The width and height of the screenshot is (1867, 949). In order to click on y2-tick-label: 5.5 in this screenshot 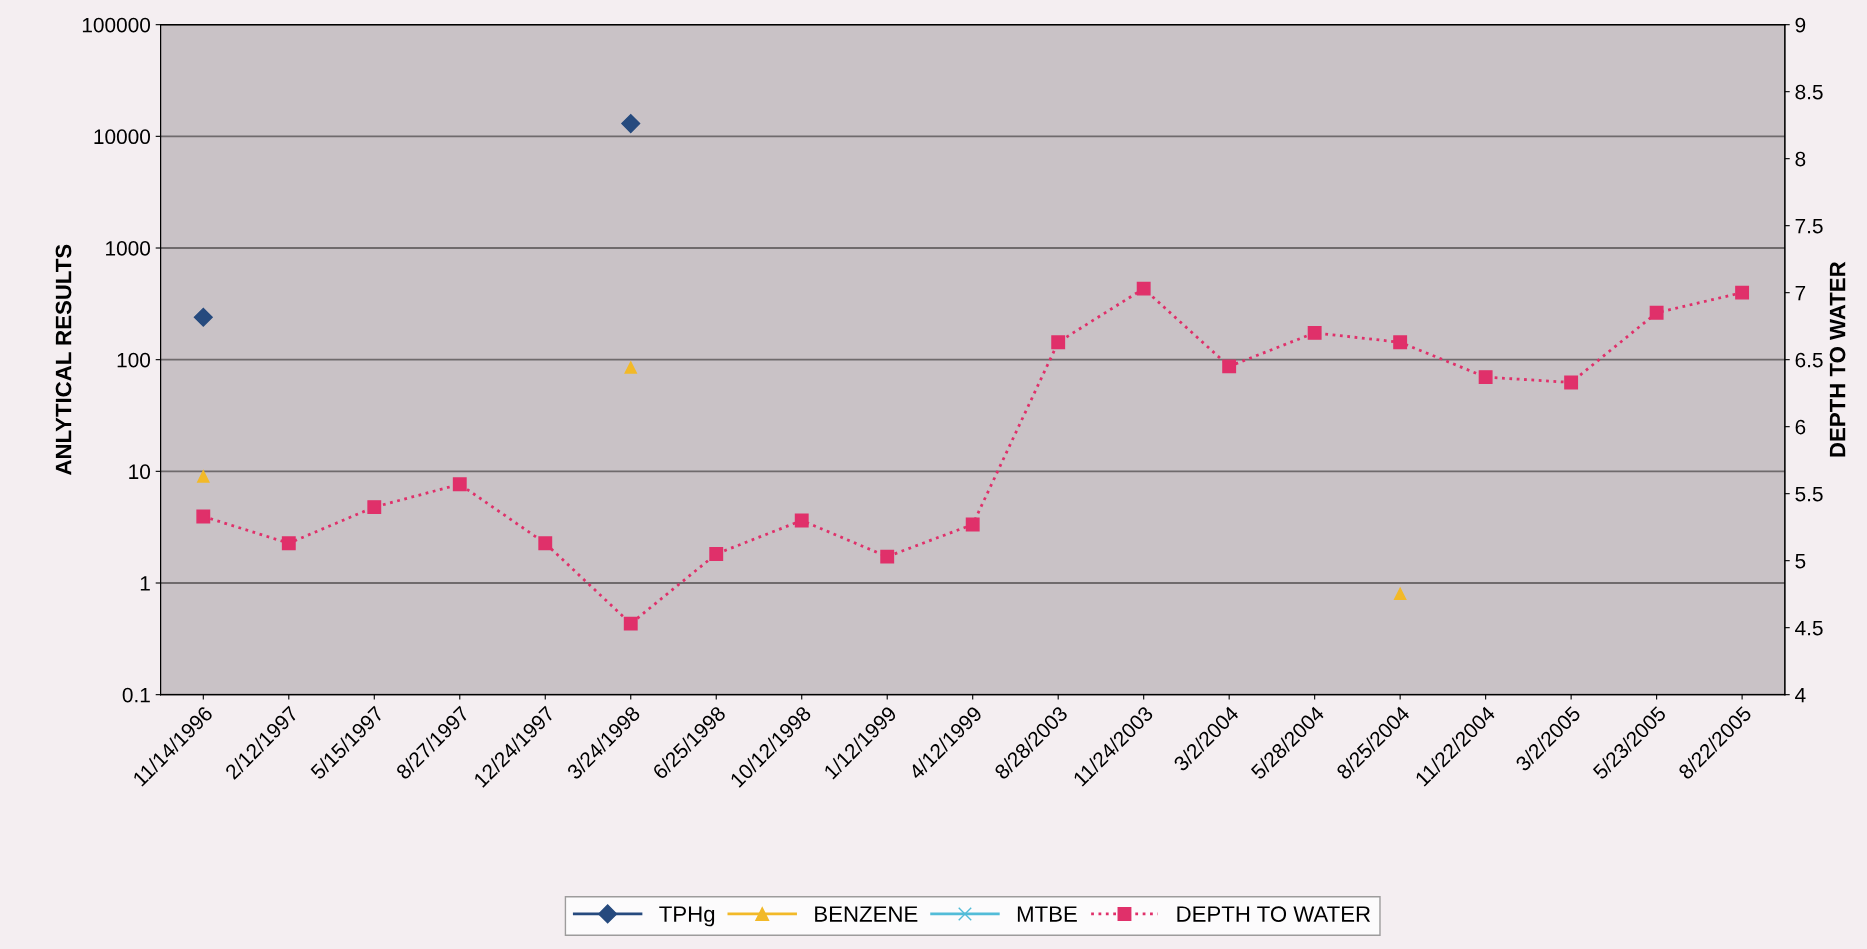, I will do `click(1809, 494)`.